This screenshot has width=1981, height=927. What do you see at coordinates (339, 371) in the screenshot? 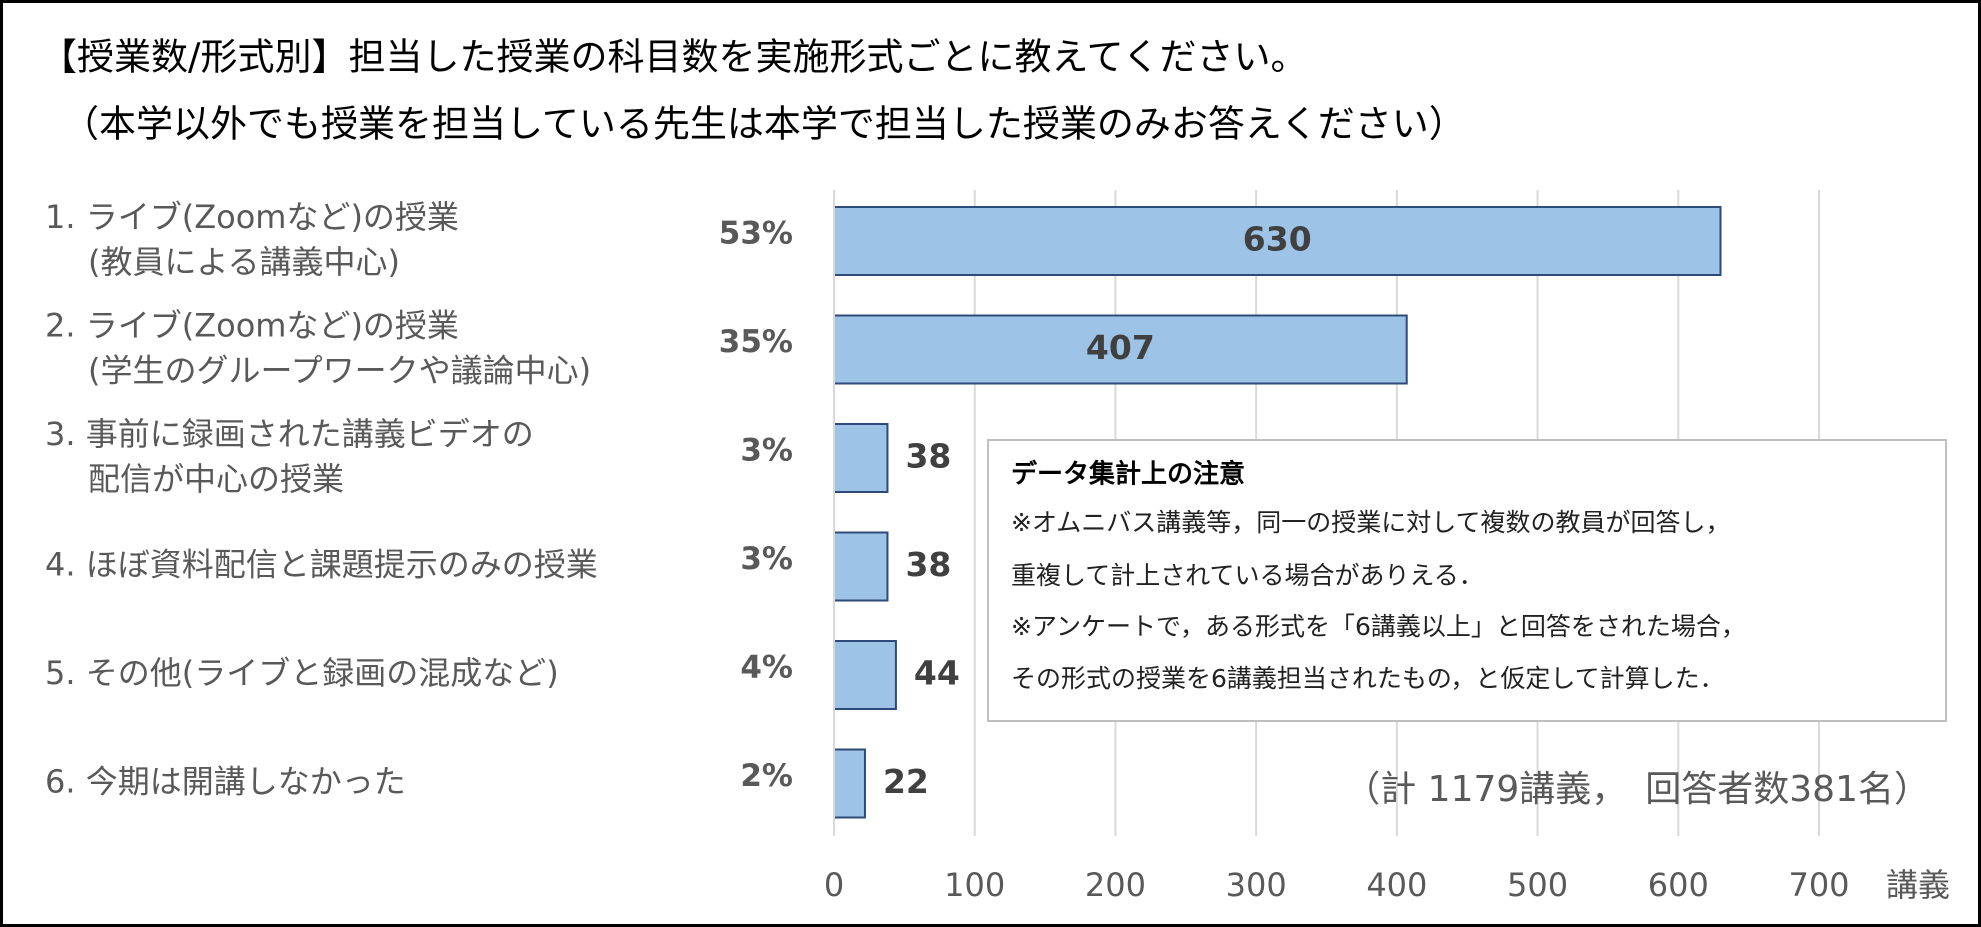
I see `category-label: (学生のグループワークや議論中心)` at bounding box center [339, 371].